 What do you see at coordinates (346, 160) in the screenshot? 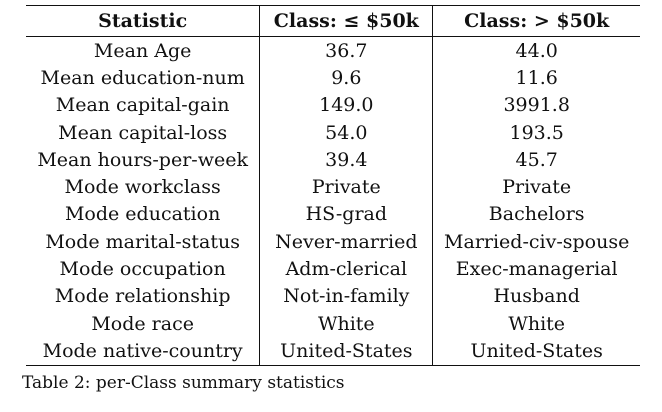
I see `low-income-value: 39.4` at bounding box center [346, 160].